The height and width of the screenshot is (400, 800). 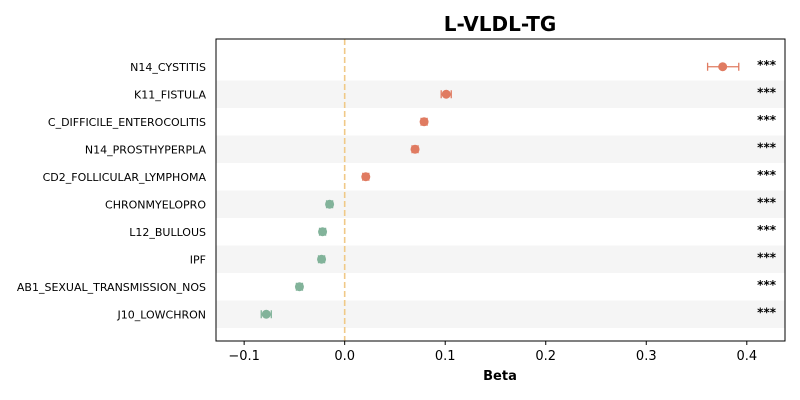 What do you see at coordinates (198, 259) in the screenshot?
I see `category-label: IPF` at bounding box center [198, 259].